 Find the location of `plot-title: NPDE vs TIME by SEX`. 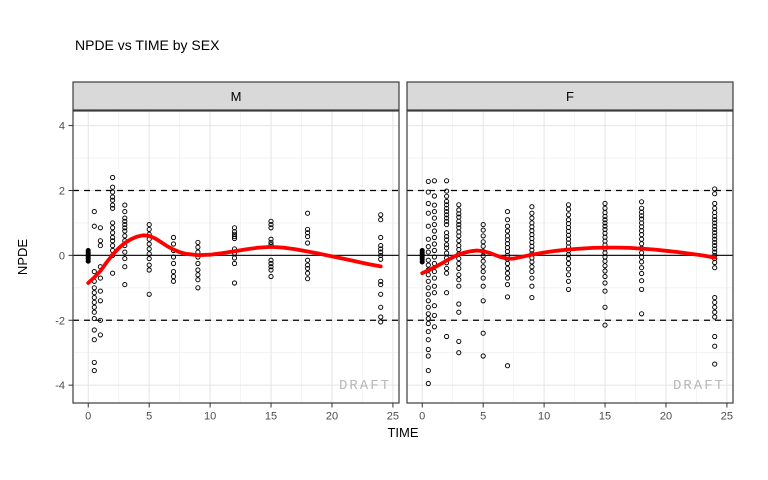

plot-title: NPDE vs TIME by SEX is located at coordinates (147, 45).